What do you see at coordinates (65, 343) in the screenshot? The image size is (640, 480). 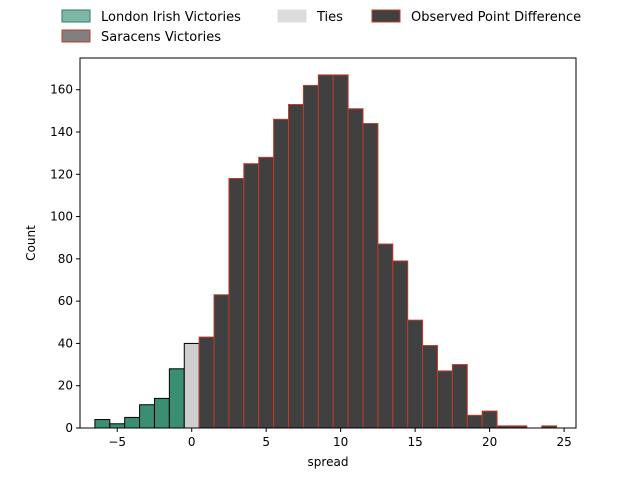 I see `y-tick-label: 40` at bounding box center [65, 343].